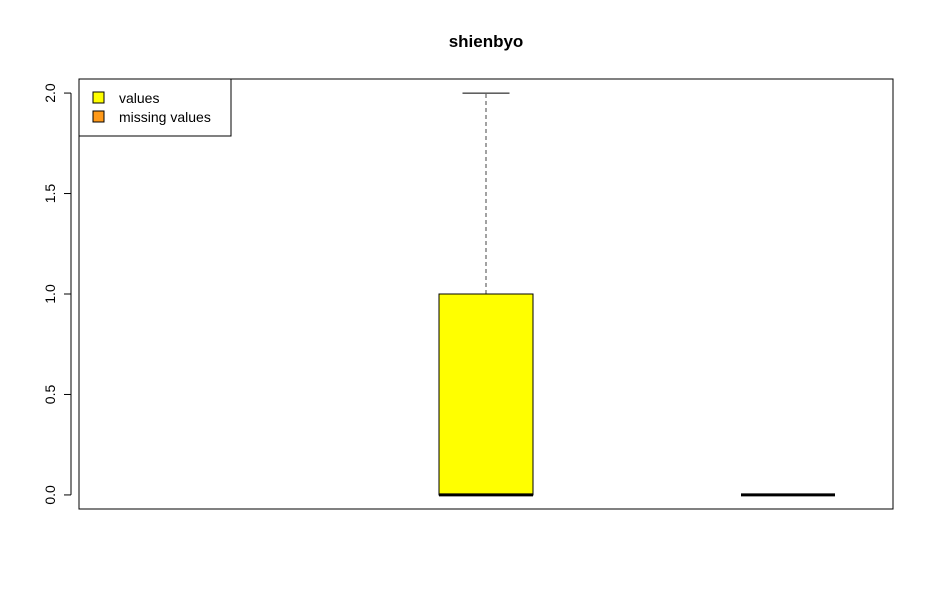  I want to click on y-tick-label: 0.5, so click(50, 395).